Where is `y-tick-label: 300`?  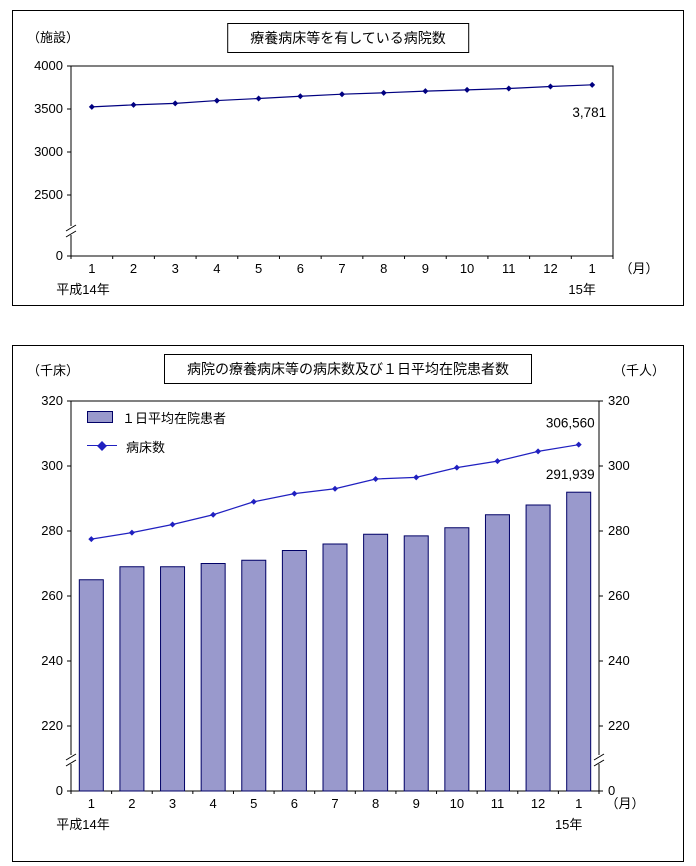 y-tick-label: 300 is located at coordinates (52, 465).